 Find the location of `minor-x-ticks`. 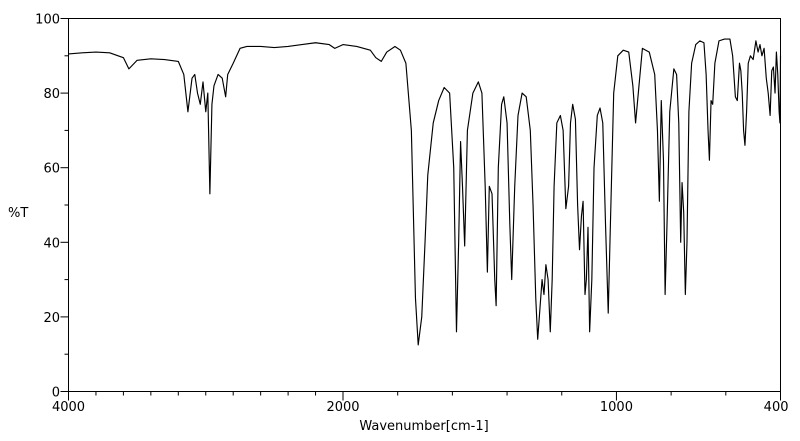

minor-x-ticks is located at coordinates (411, 393).